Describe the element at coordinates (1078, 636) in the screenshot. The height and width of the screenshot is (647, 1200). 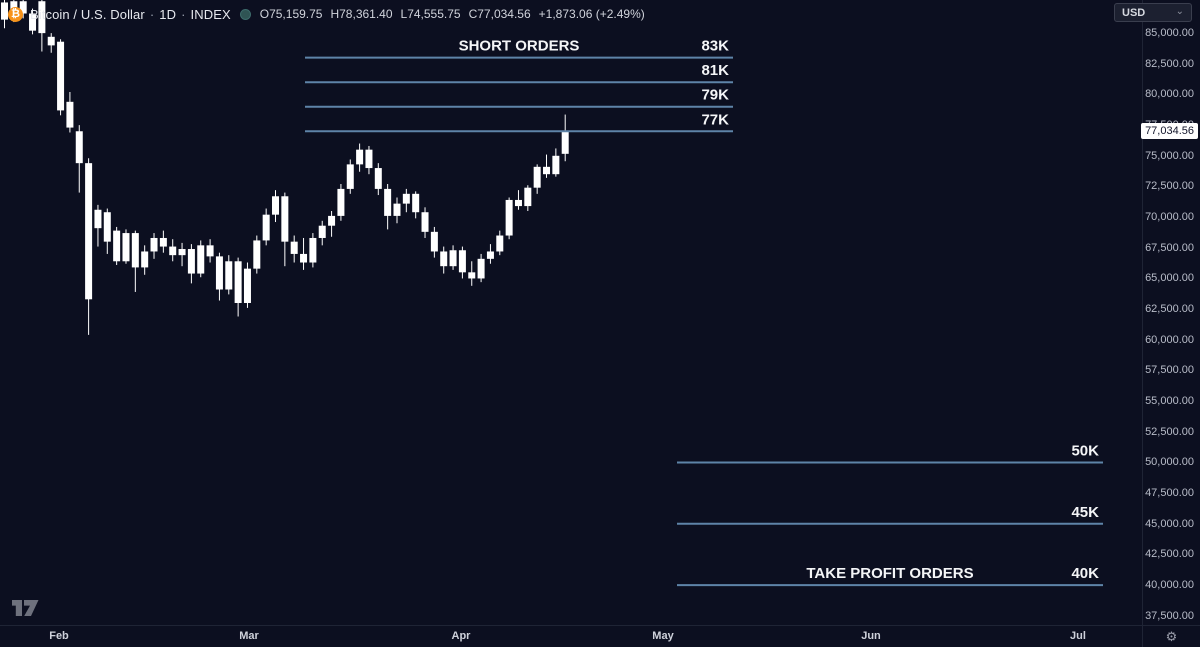
I see `time-tick-label: Jul` at that location.